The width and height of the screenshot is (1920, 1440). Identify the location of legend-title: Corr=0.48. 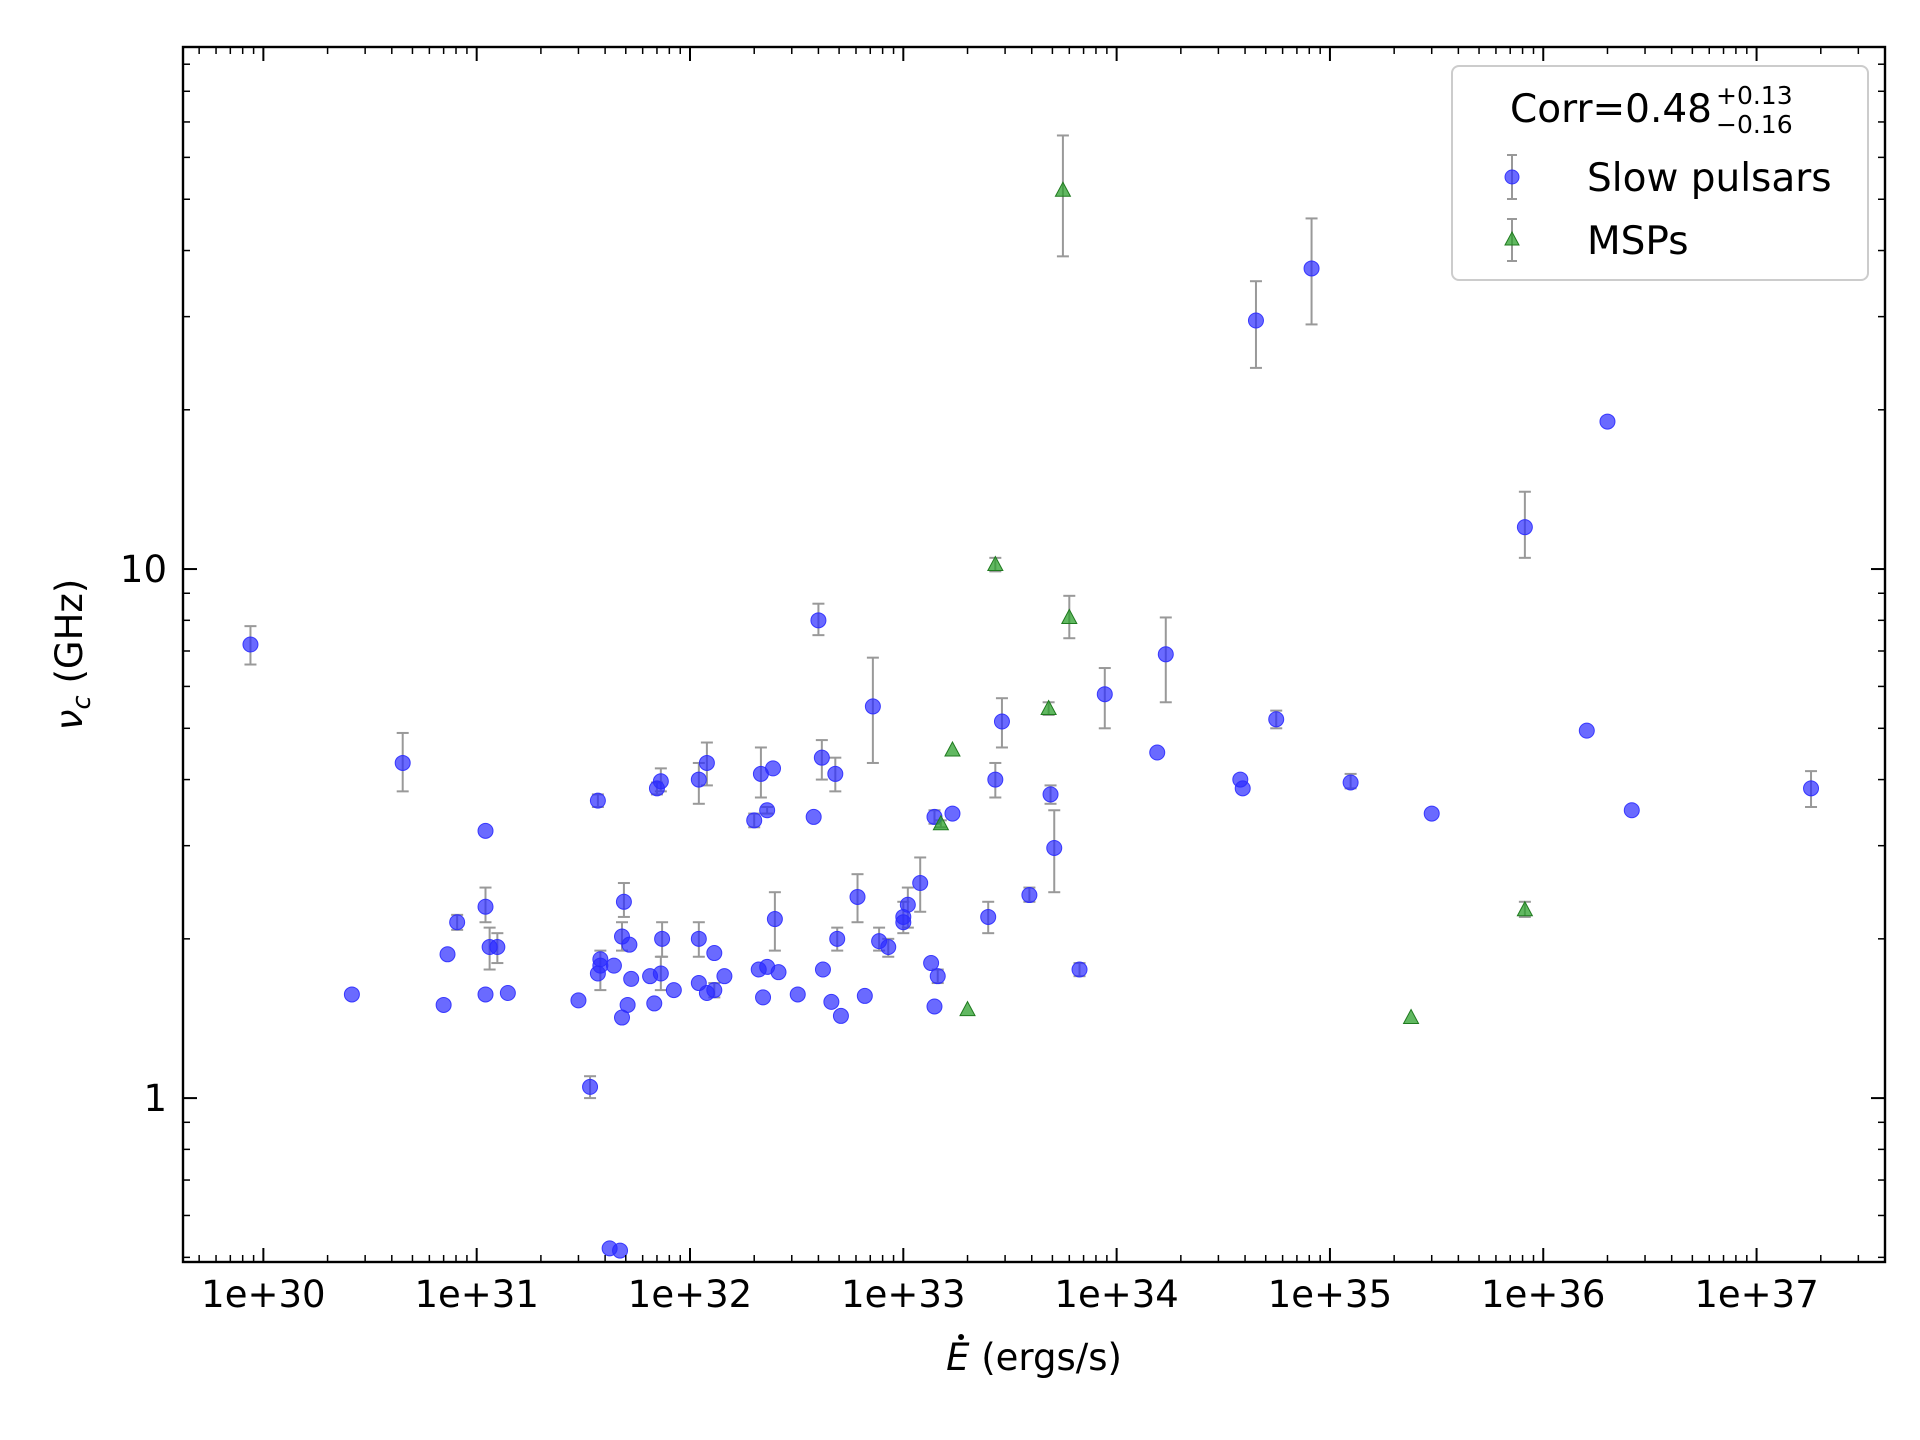
(1611, 109).